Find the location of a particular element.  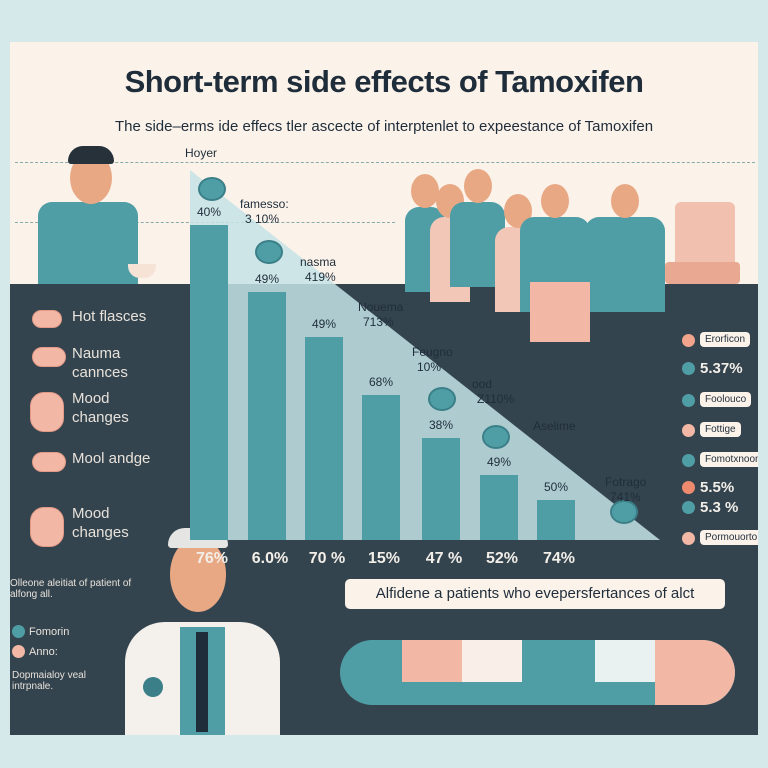

patient-hair is located at coordinates (91, 155).